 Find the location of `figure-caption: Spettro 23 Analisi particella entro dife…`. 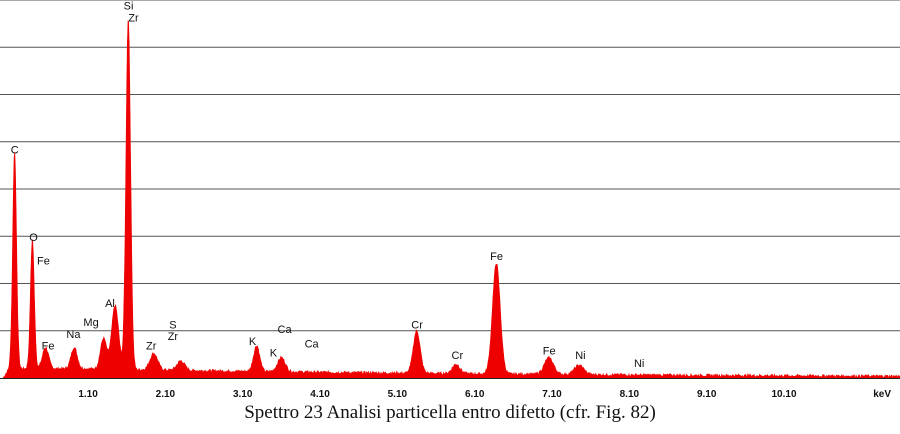

figure-caption: Spettro 23 Analisi particella entro dife… is located at coordinates (450, 412).